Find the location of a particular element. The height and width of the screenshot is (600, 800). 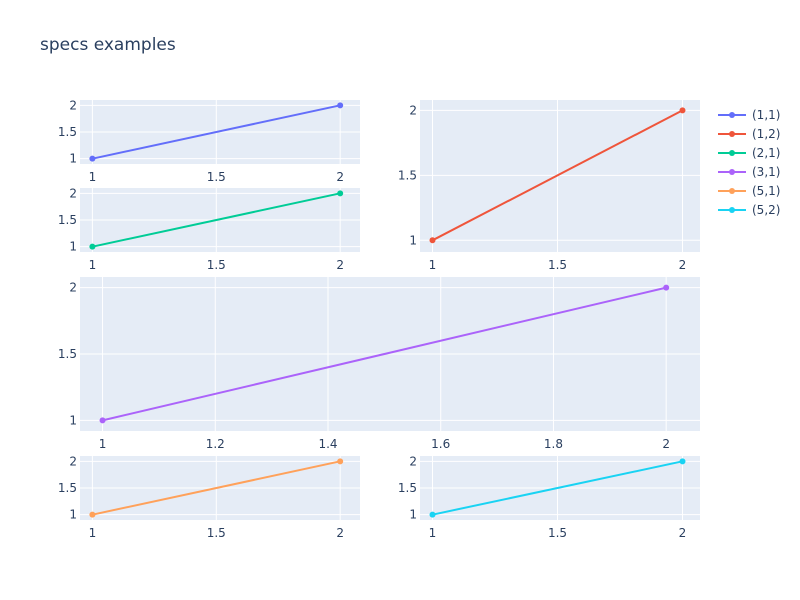

x-tick-label: 1.6 is located at coordinates (440, 444).